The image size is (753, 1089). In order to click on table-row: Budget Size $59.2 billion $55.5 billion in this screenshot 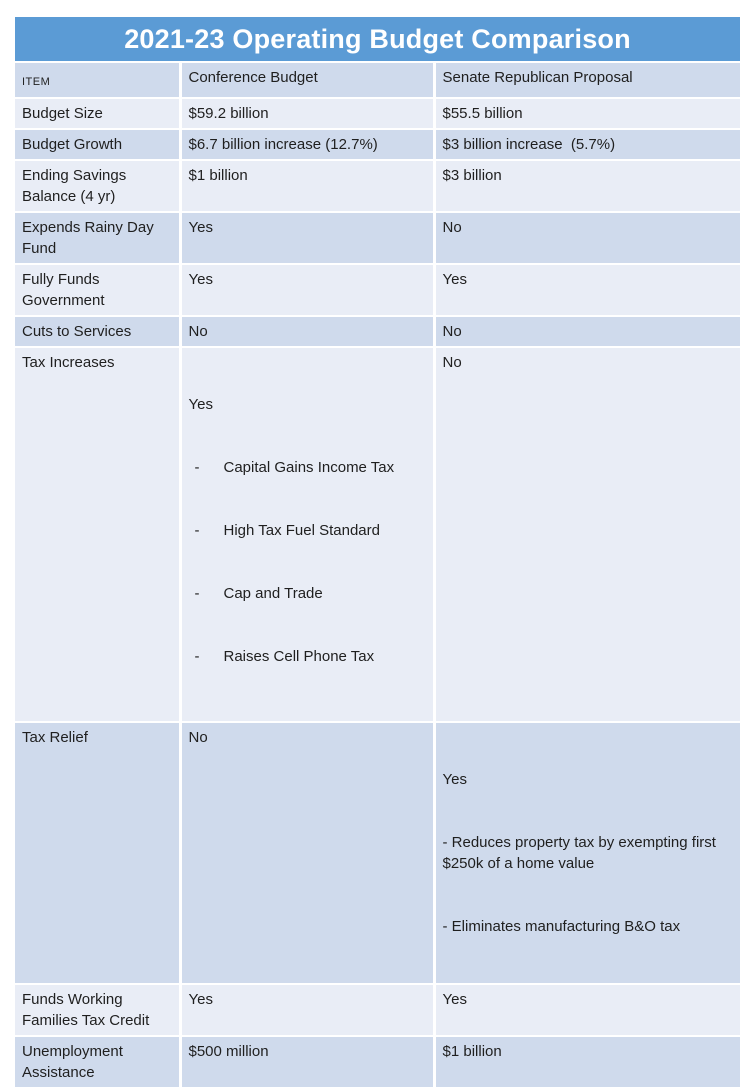, I will do `click(377, 114)`.